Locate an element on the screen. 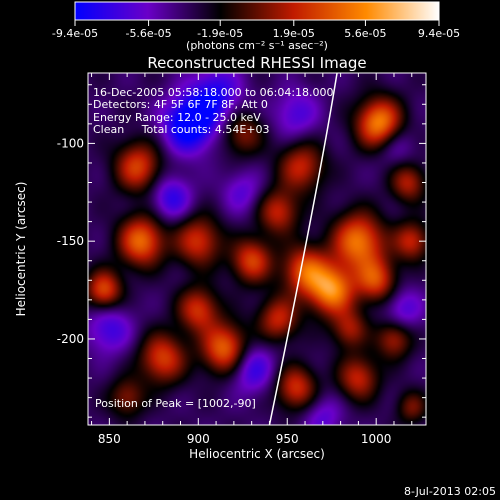  colorbar-tick-label: -1.9e-05 is located at coordinates (220, 33).